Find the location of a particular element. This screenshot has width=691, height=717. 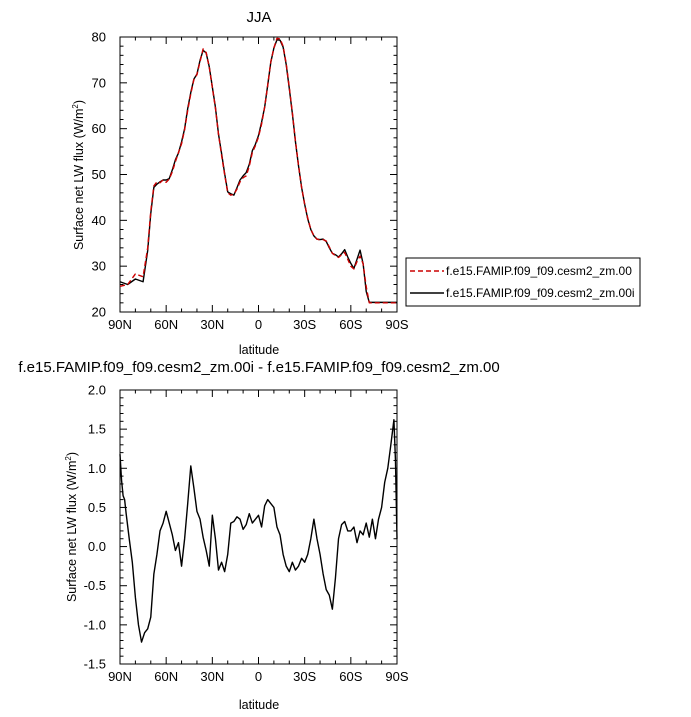

chart-bottom-x-tick-label: 90S is located at coordinates (396, 676).